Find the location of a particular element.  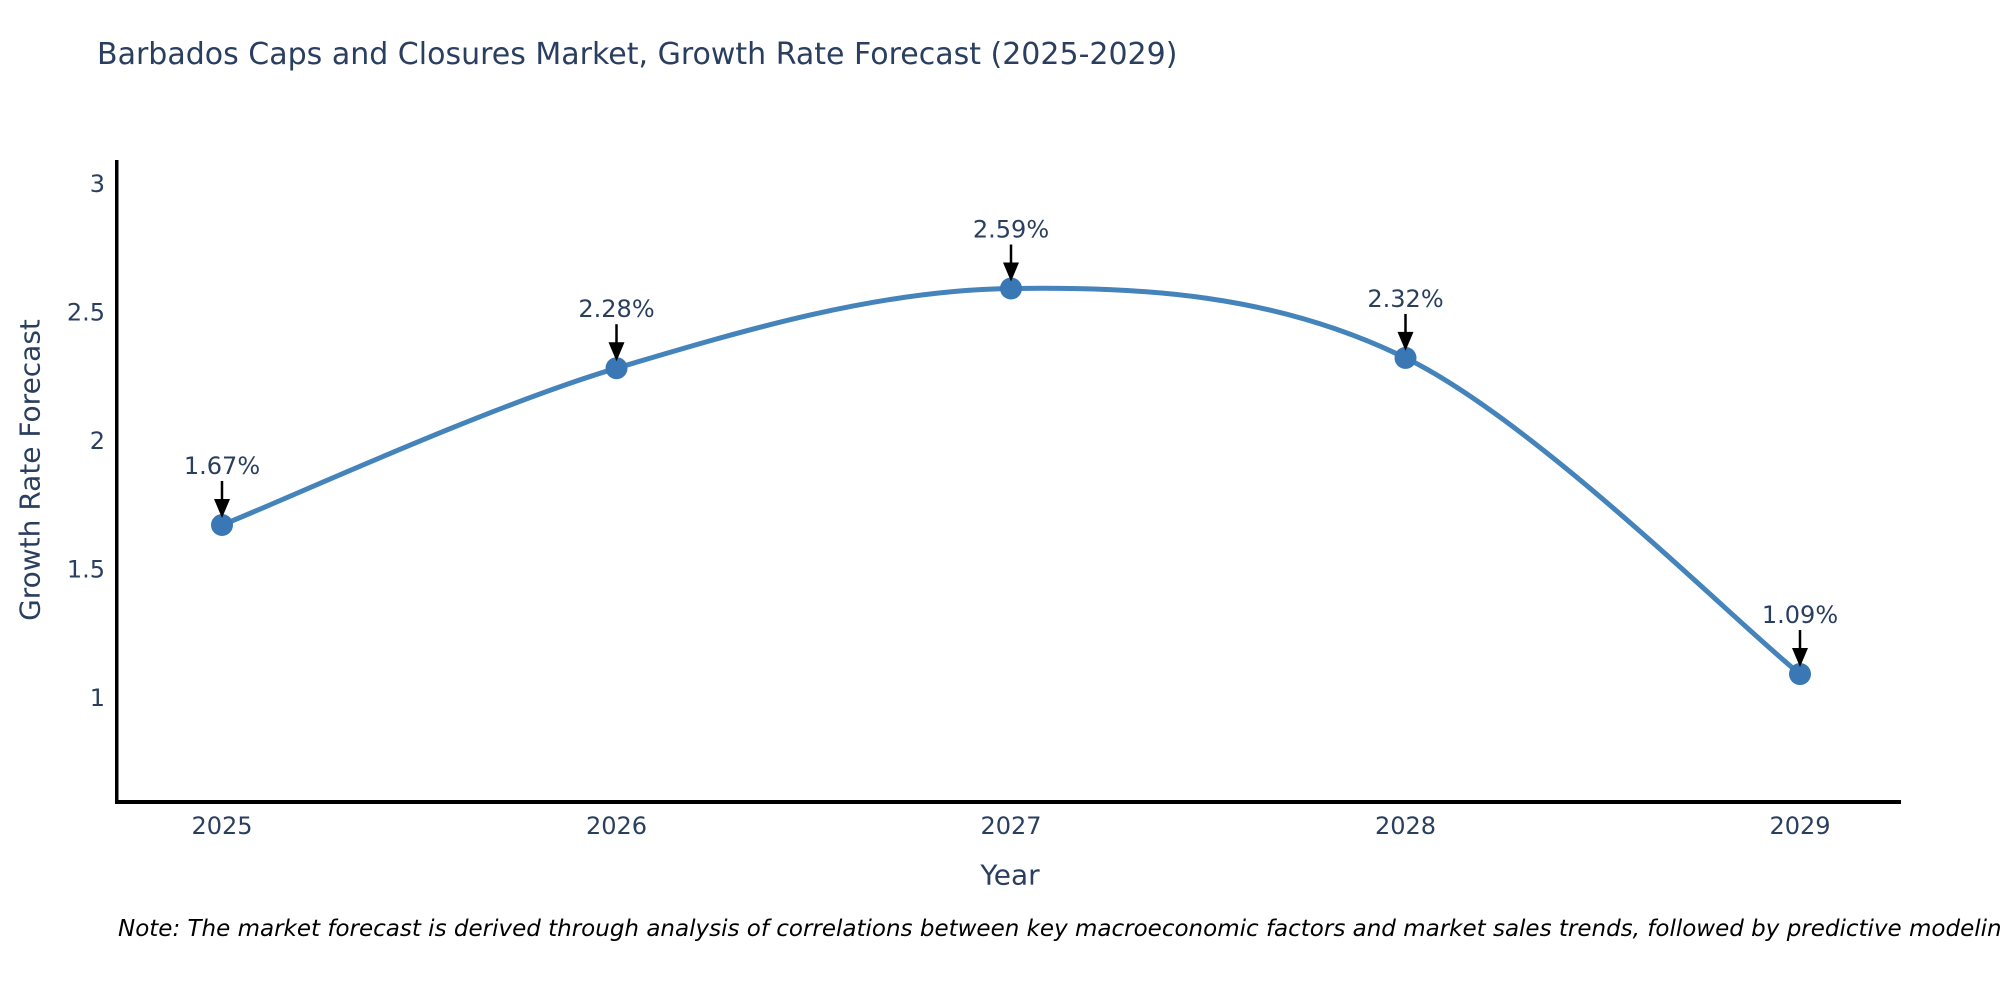

x-axis-title: Year is located at coordinates (1010, 875).